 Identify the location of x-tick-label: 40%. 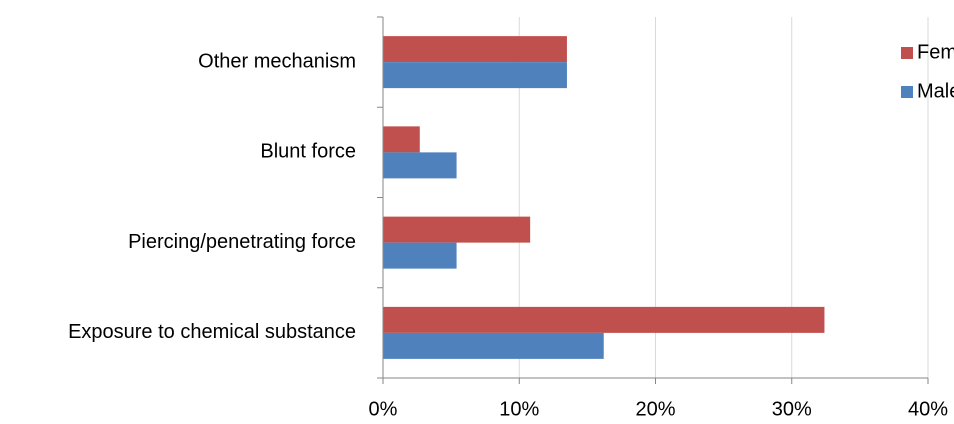
(928, 409).